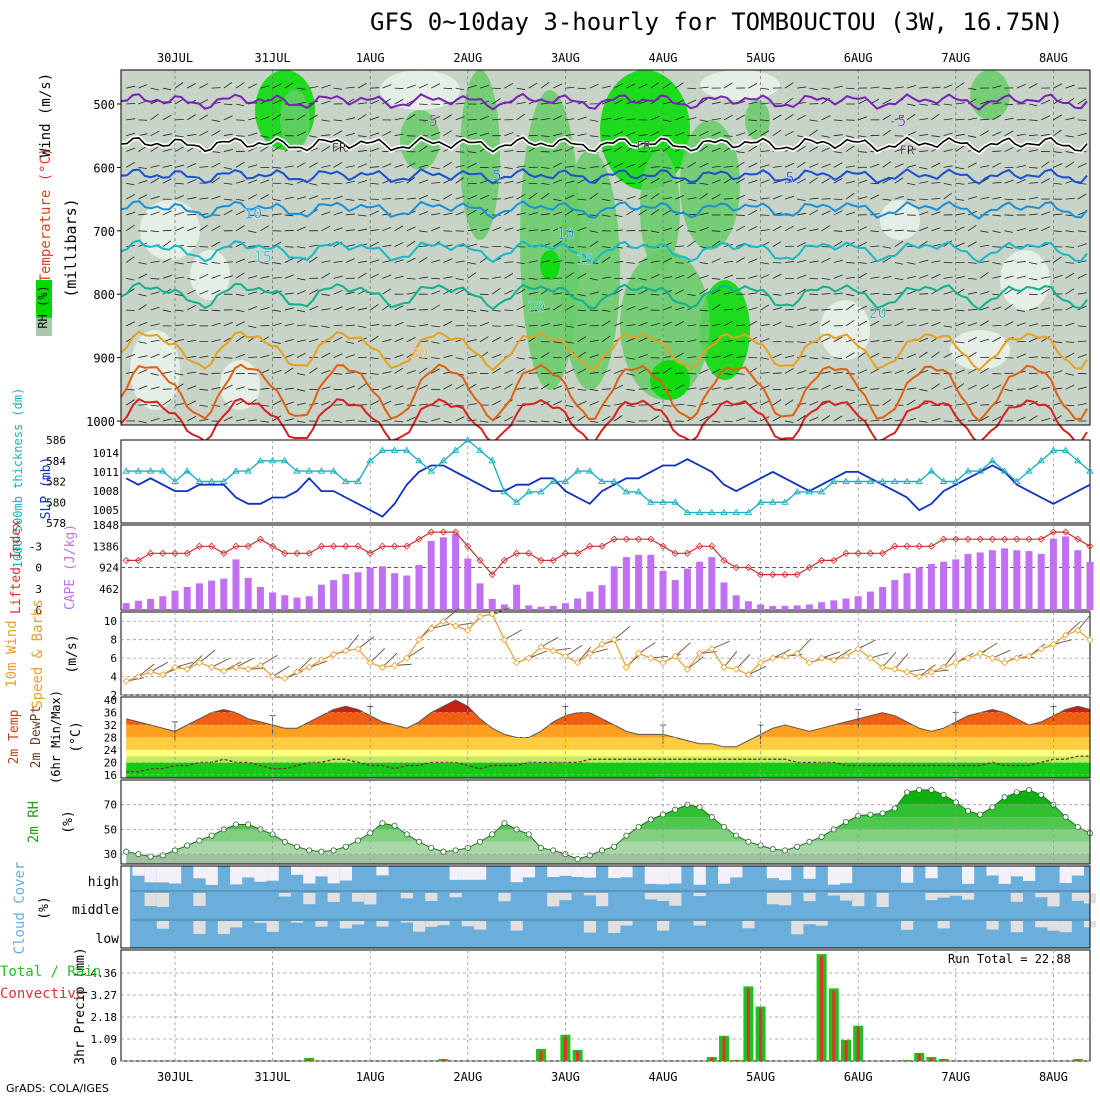 The height and width of the screenshot is (1104, 1100). Describe the element at coordinates (106, 546) in the screenshot. I see `cape-tick-label: 1386` at that location.